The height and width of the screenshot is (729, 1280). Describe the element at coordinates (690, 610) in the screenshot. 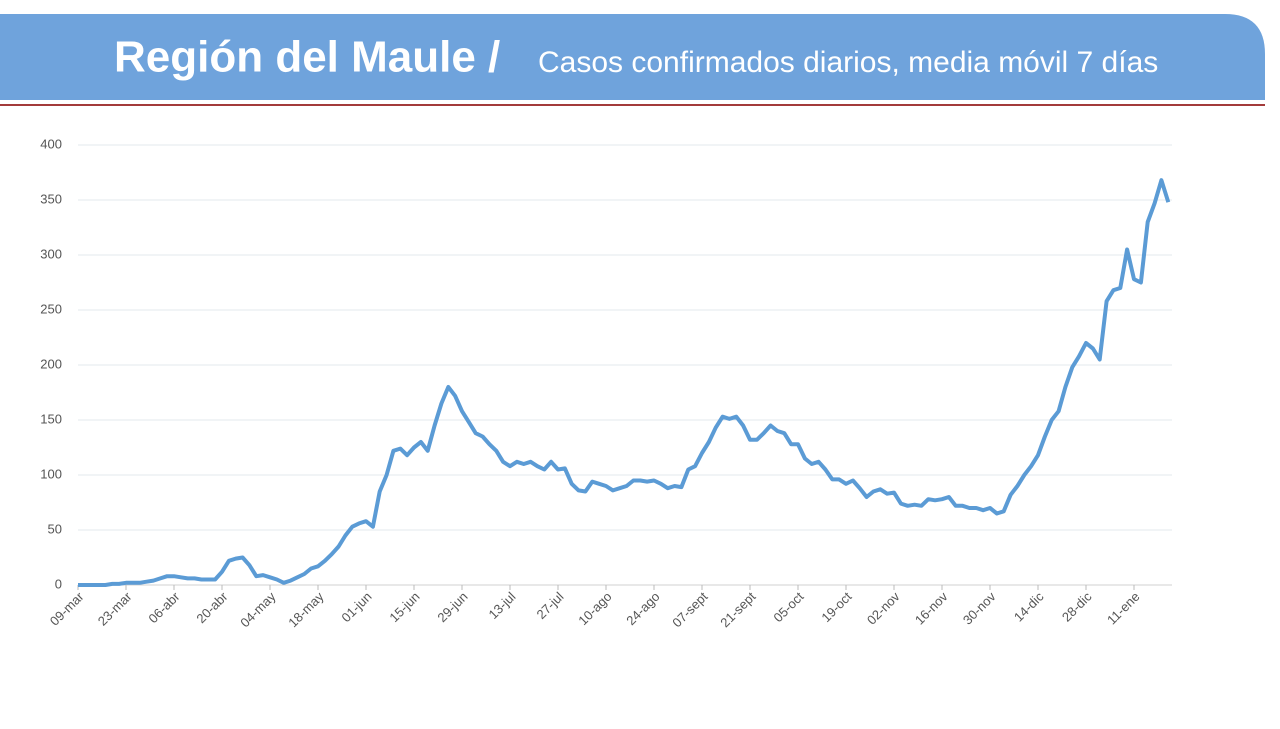

I see `x-tick-label: 07-sept` at that location.